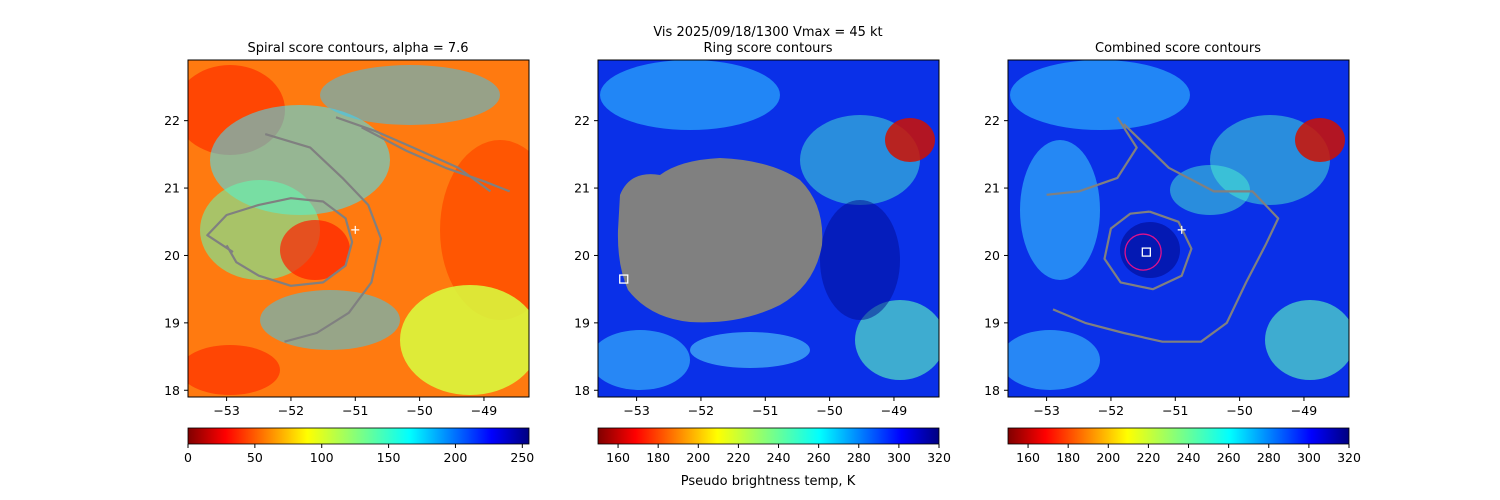  I want to click on contour-left-arc, so click(1092, 156).